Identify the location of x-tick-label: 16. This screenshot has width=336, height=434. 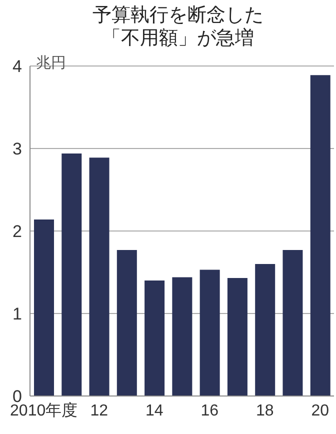
(209, 411).